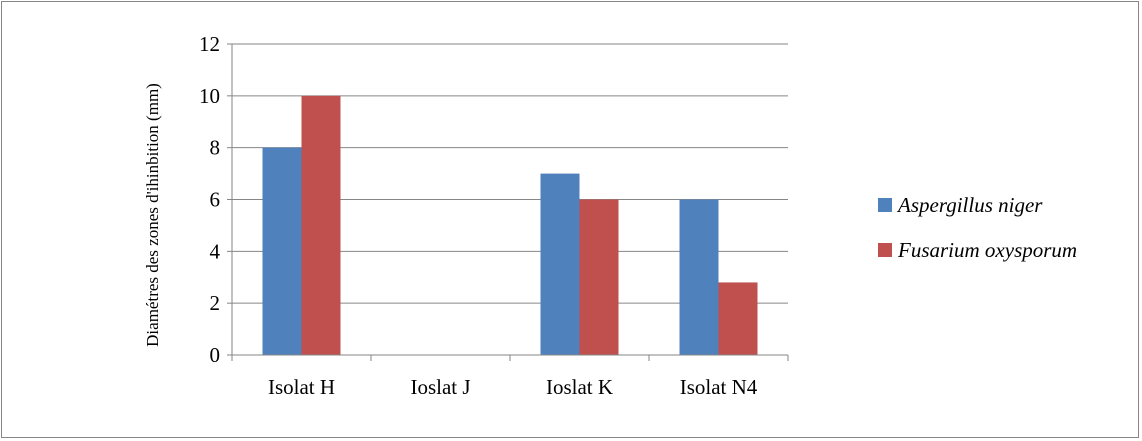  What do you see at coordinates (152, 215) in the screenshot?
I see `y-axis-title: Diamétres des zones d'ihinbition (mm)` at bounding box center [152, 215].